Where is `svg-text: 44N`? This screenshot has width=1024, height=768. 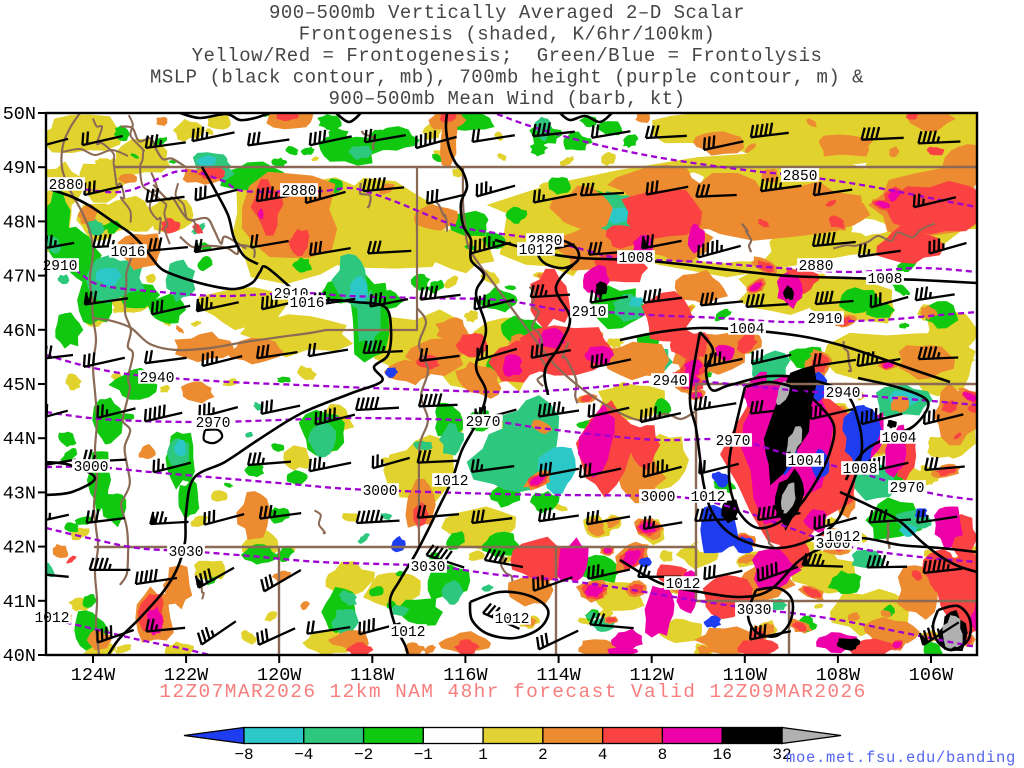 svg-text: 44N is located at coordinates (19, 439).